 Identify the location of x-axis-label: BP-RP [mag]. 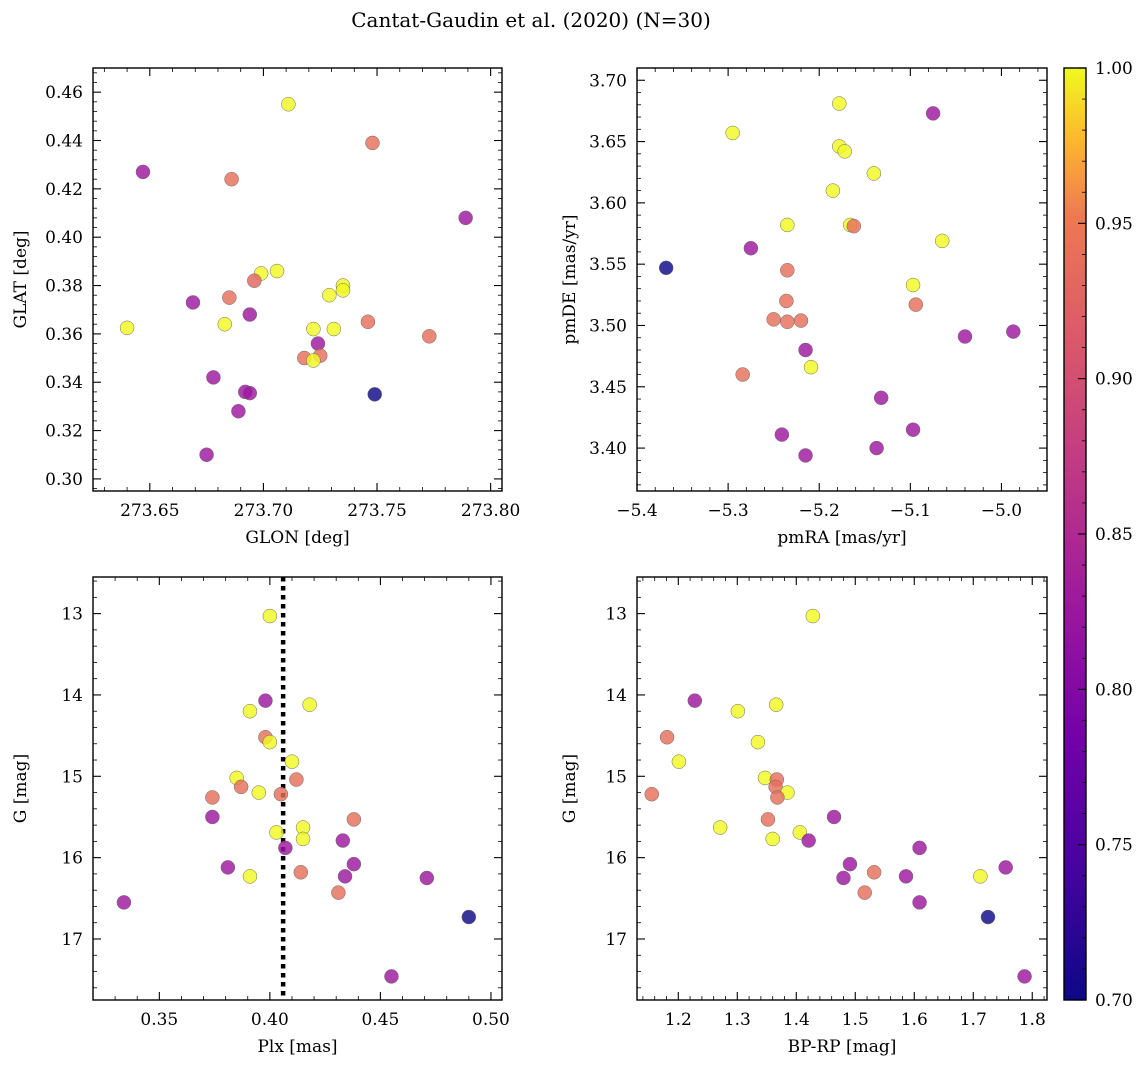
(842, 1047).